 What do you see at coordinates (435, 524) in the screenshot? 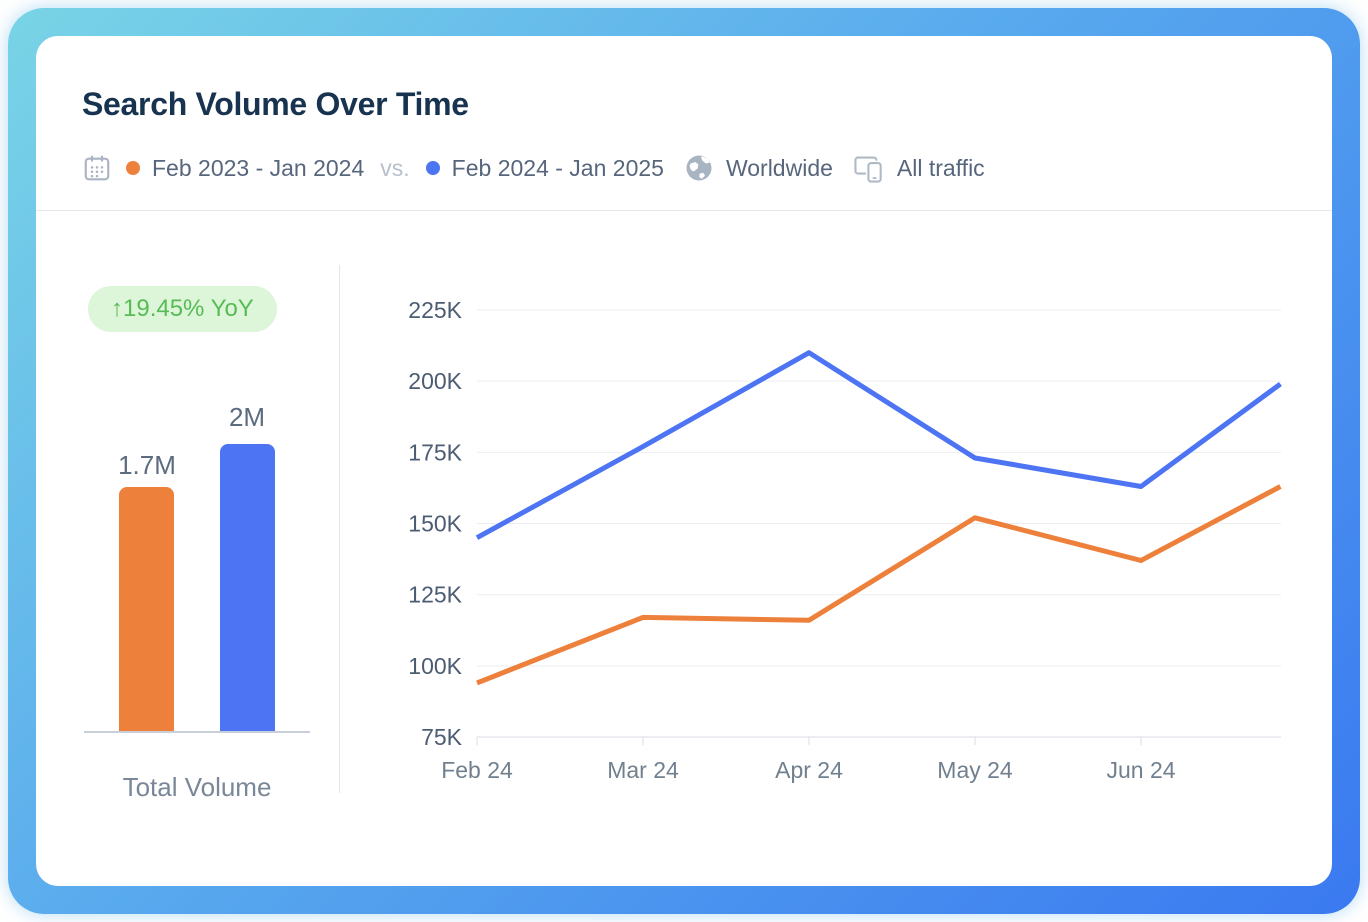
I see `y-axis-tick-label: 150K` at bounding box center [435, 524].